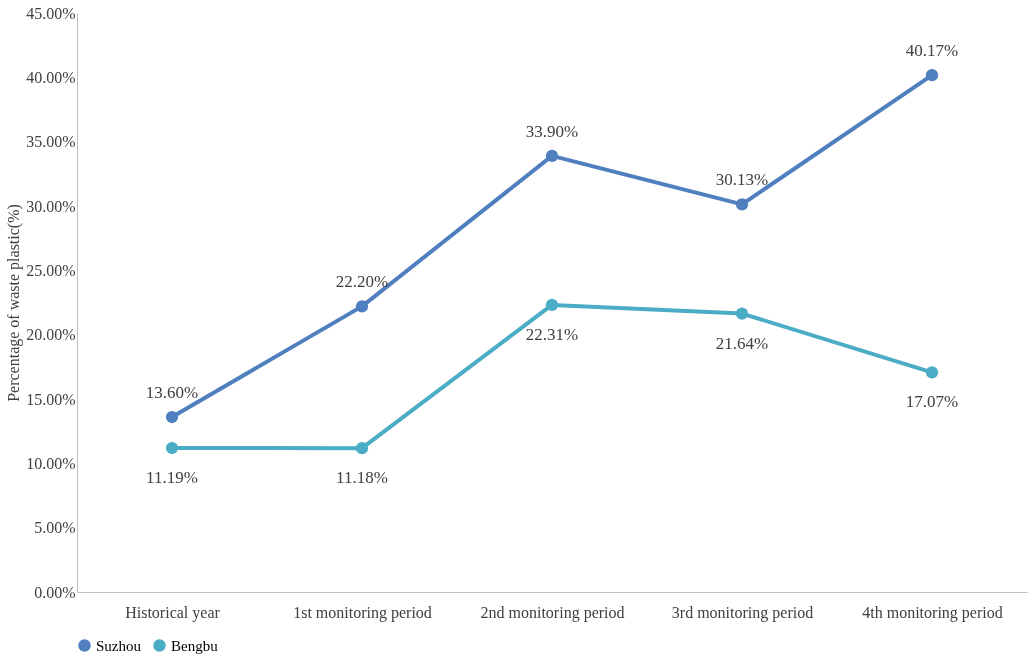 The height and width of the screenshot is (659, 1032). I want to click on y-tick-label: 15.00%, so click(51, 399).